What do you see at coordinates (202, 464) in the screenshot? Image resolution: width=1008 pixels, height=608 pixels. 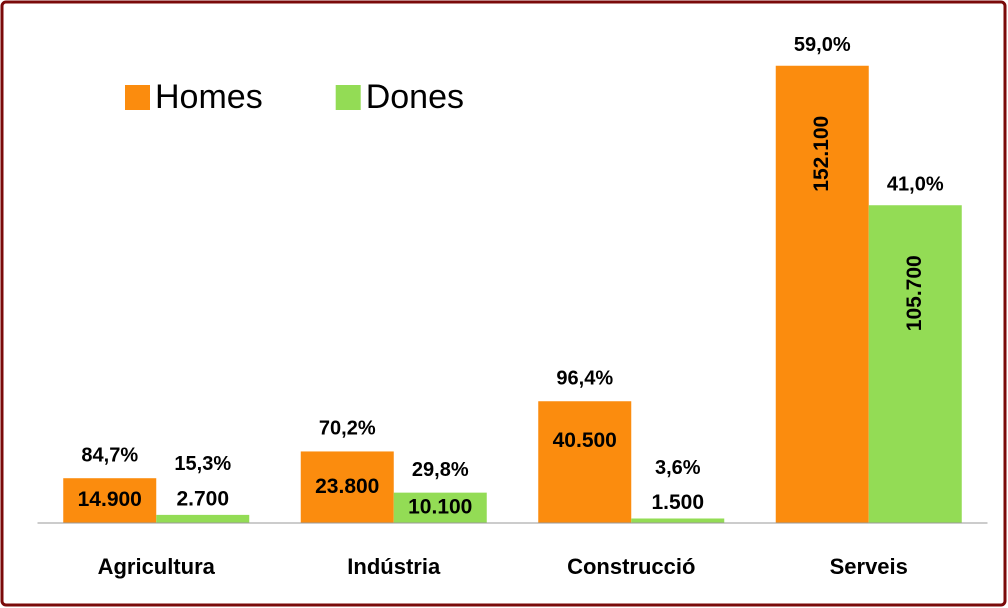 I see `share-label: 15,3%` at bounding box center [202, 464].